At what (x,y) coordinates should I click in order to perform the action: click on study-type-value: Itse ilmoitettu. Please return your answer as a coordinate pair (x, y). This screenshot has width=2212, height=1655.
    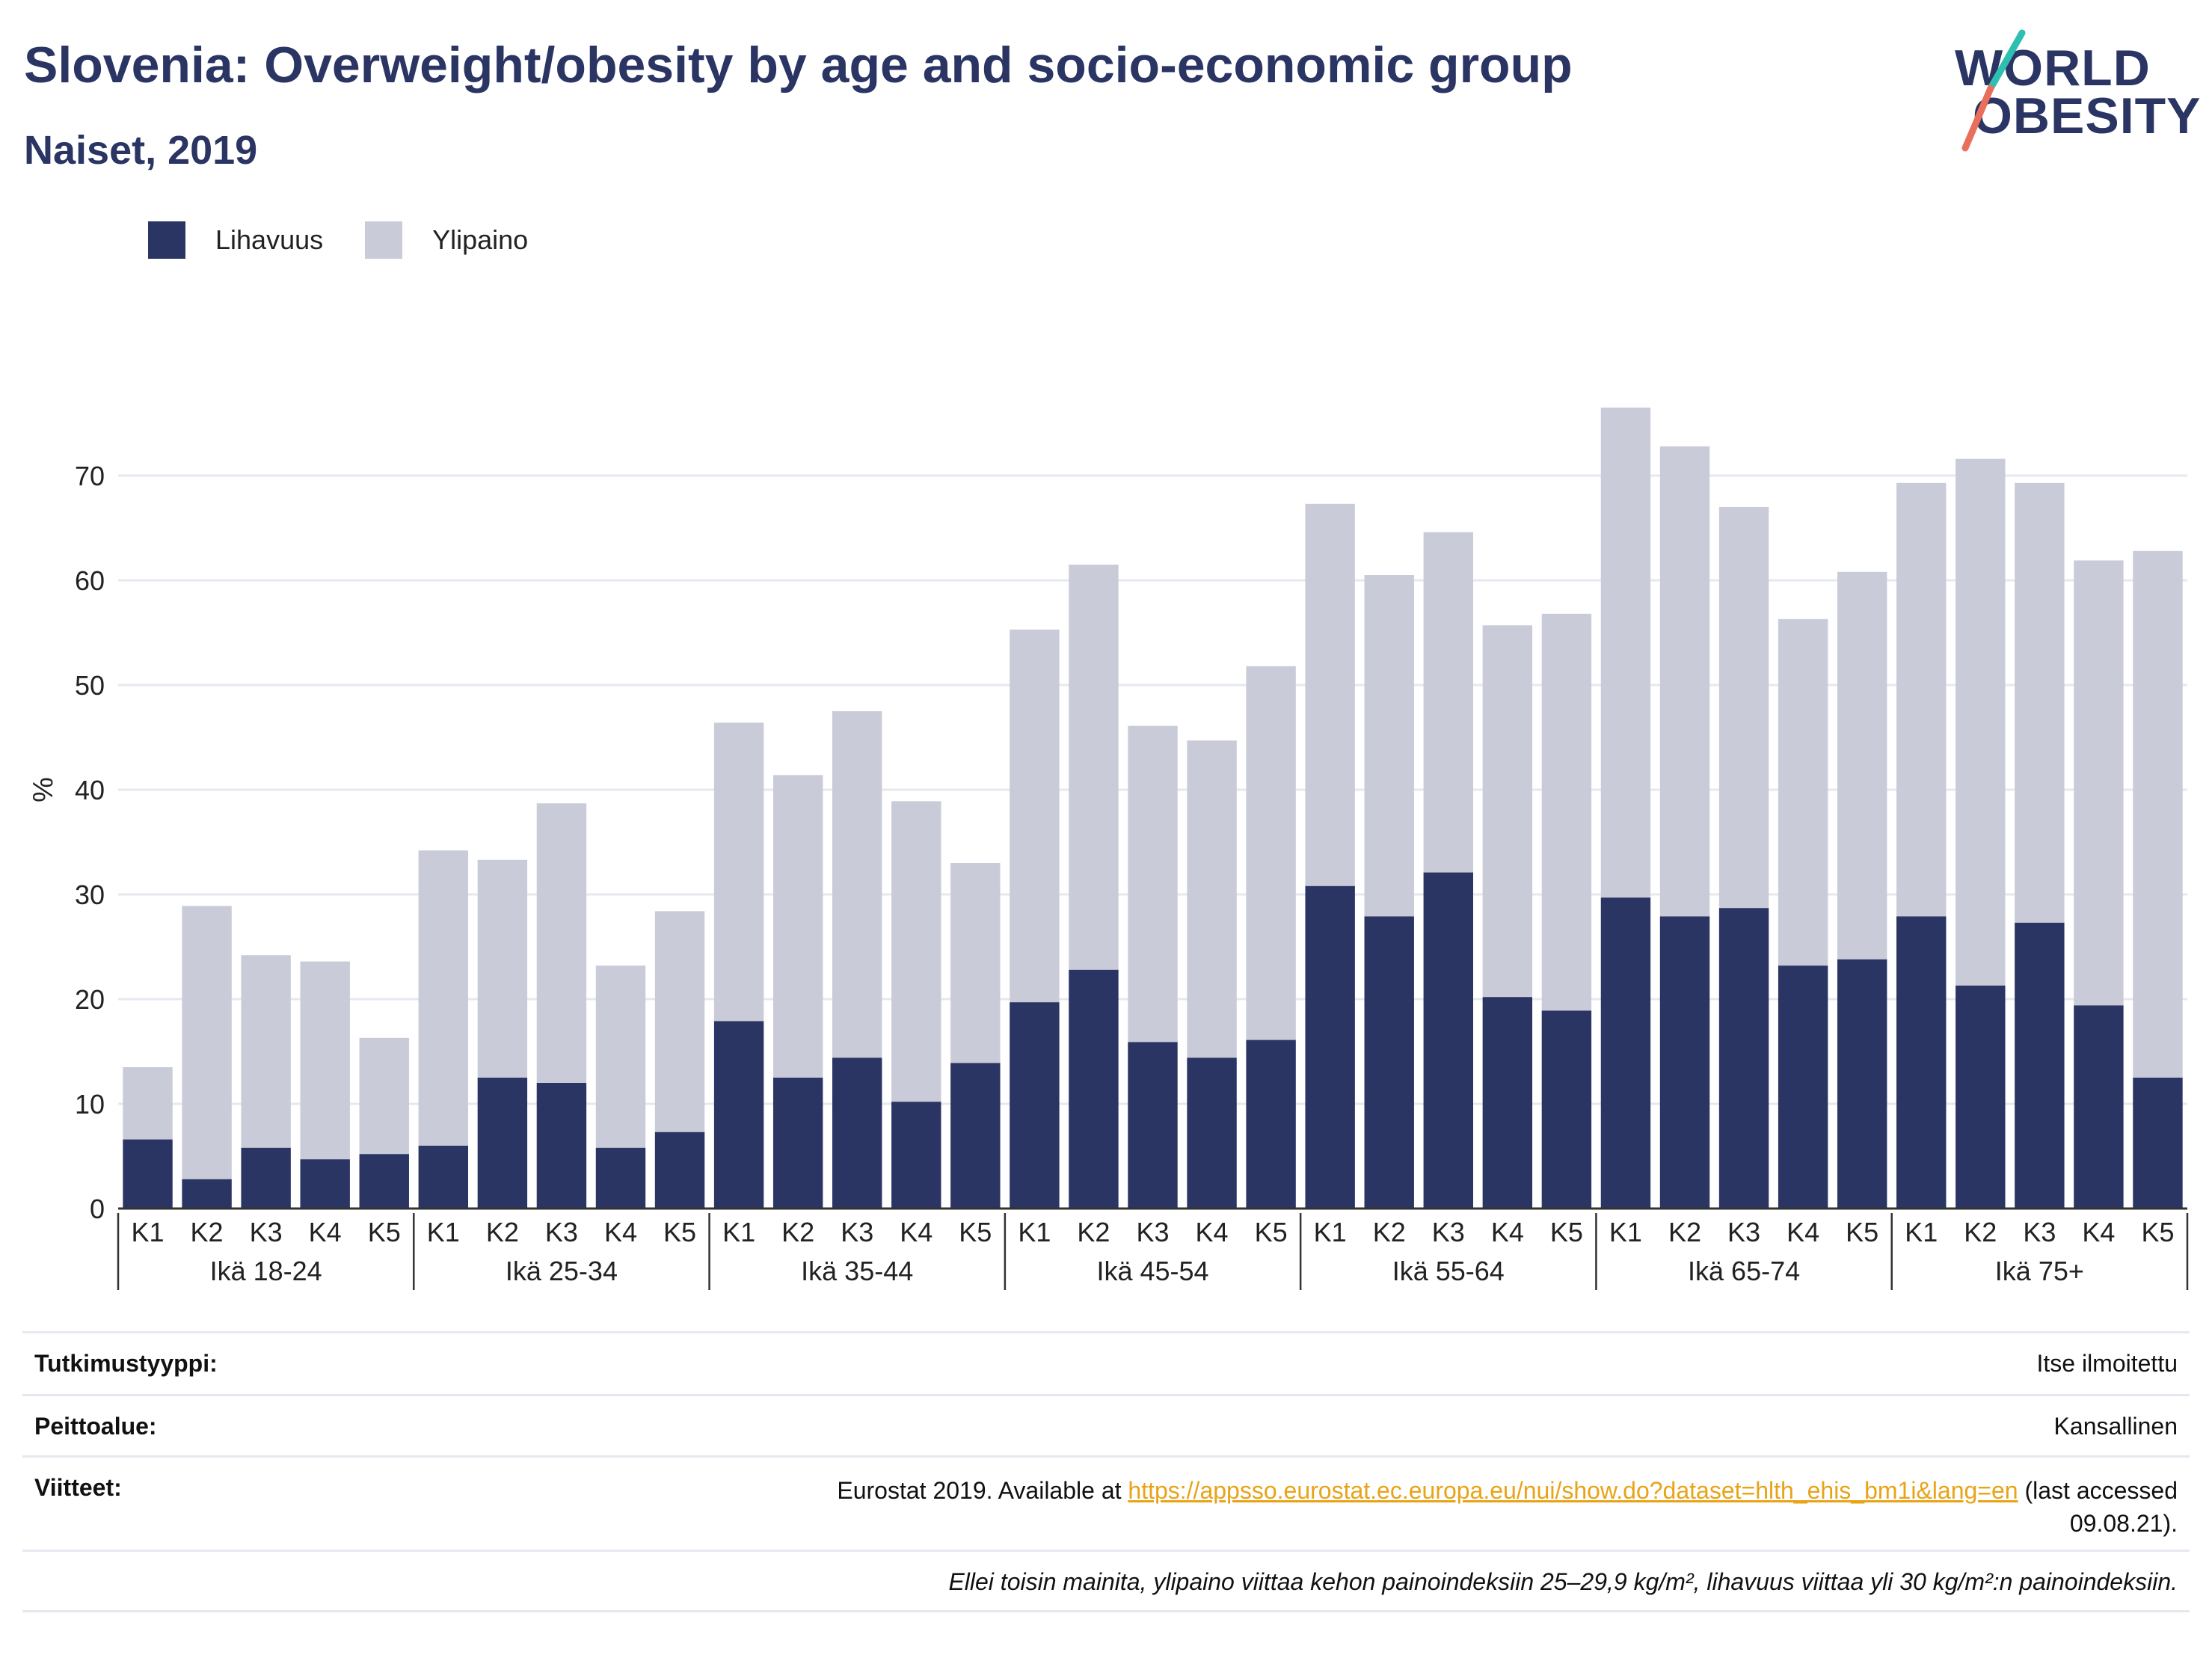
    Looking at the image, I should click on (2107, 1363).